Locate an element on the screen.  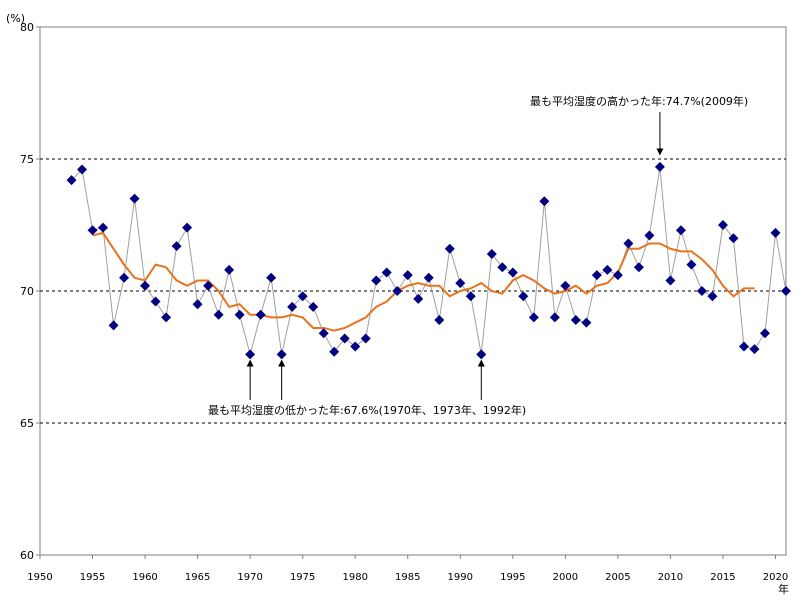
x-tick-label: 1955 is located at coordinates (92, 577).